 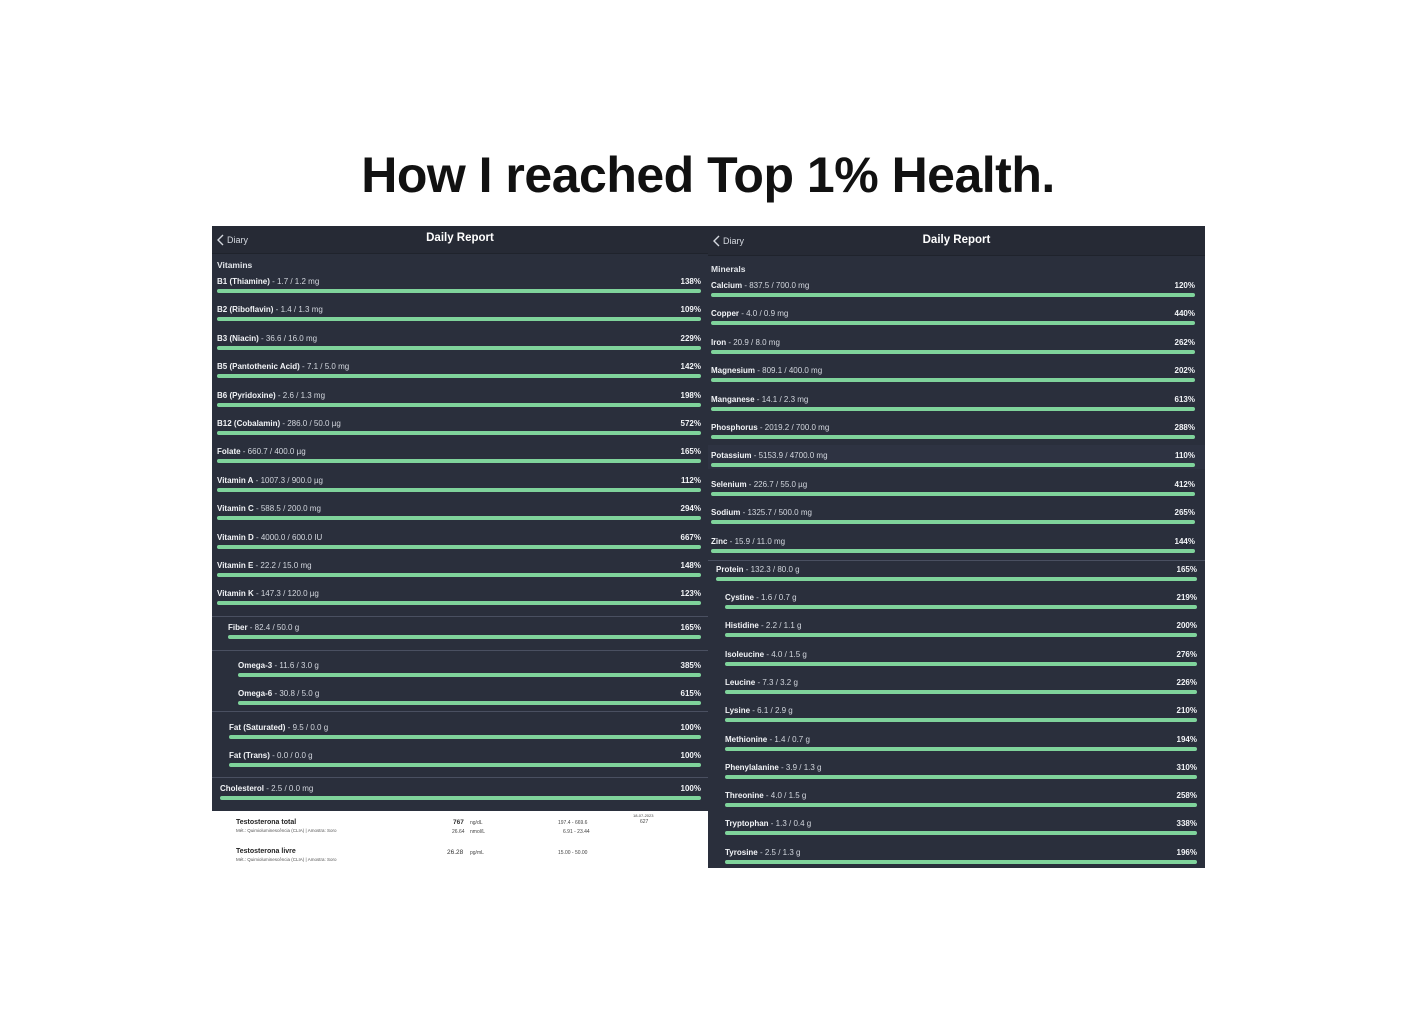 What do you see at coordinates (235, 509) in the screenshot?
I see `nutrient-name: Vitamin C` at bounding box center [235, 509].